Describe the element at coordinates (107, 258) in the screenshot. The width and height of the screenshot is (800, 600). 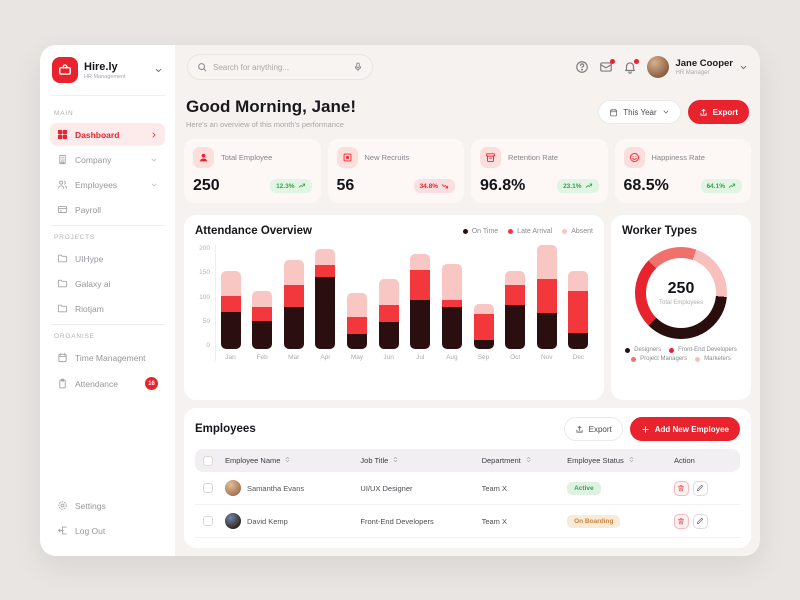
I see `sidebar-item-uihype: UIHype` at that location.